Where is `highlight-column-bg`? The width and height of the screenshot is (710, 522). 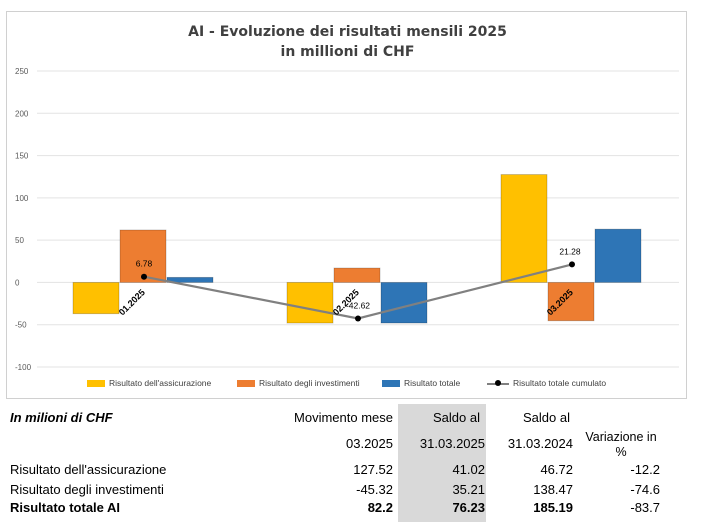 highlight-column-bg is located at coordinates (442, 463).